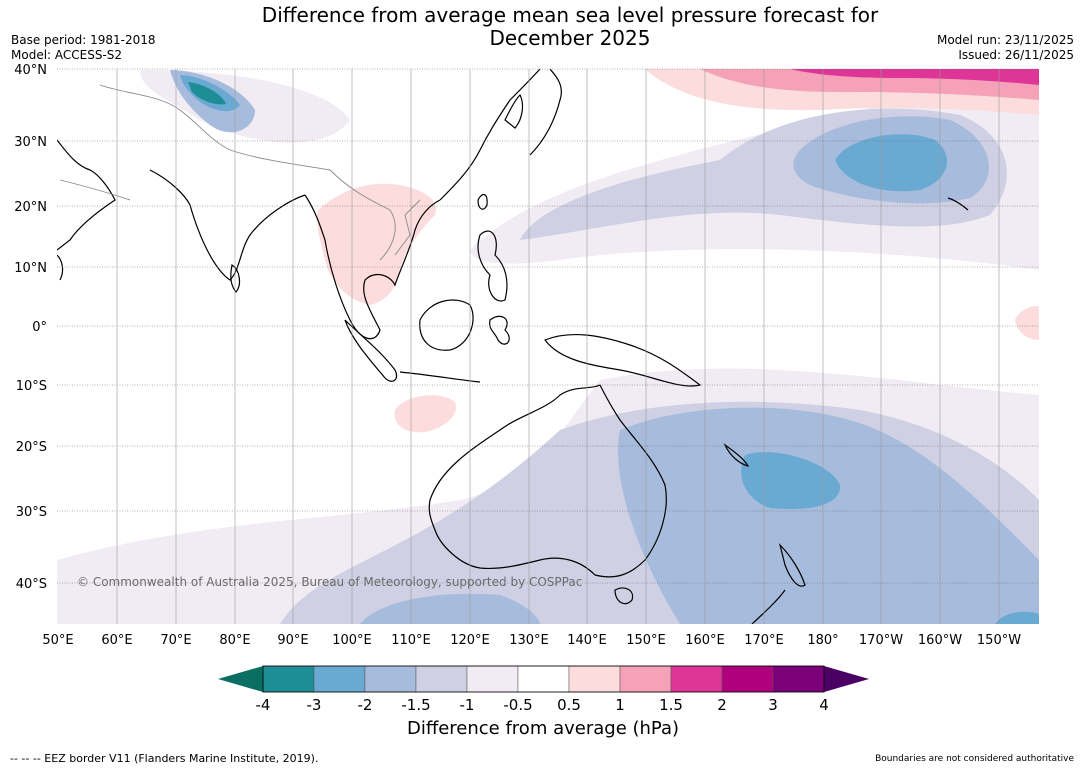 The height and width of the screenshot is (770, 1085). Describe the element at coordinates (31, 512) in the screenshot. I see `lat-label: 30°S` at that location.